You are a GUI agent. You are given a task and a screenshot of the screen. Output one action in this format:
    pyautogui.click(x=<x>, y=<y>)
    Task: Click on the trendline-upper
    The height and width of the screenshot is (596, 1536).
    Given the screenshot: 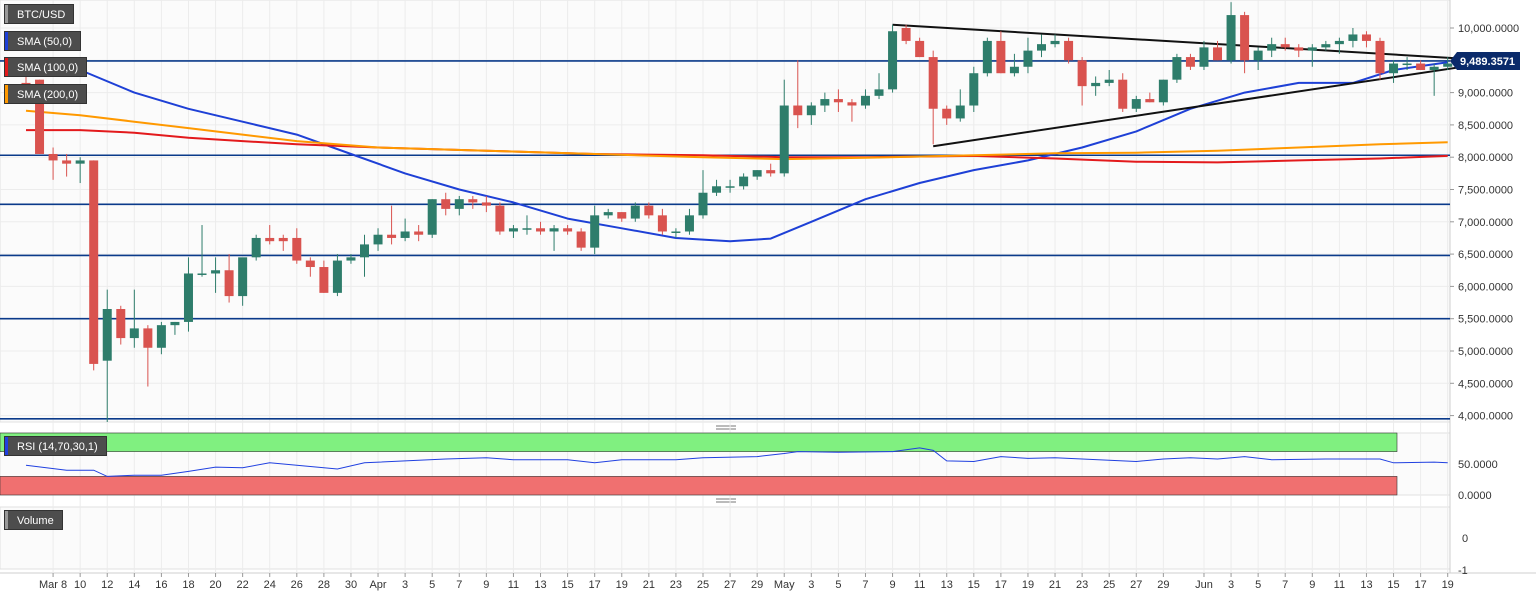 What is the action you would take?
    pyautogui.click(x=1197, y=42)
    